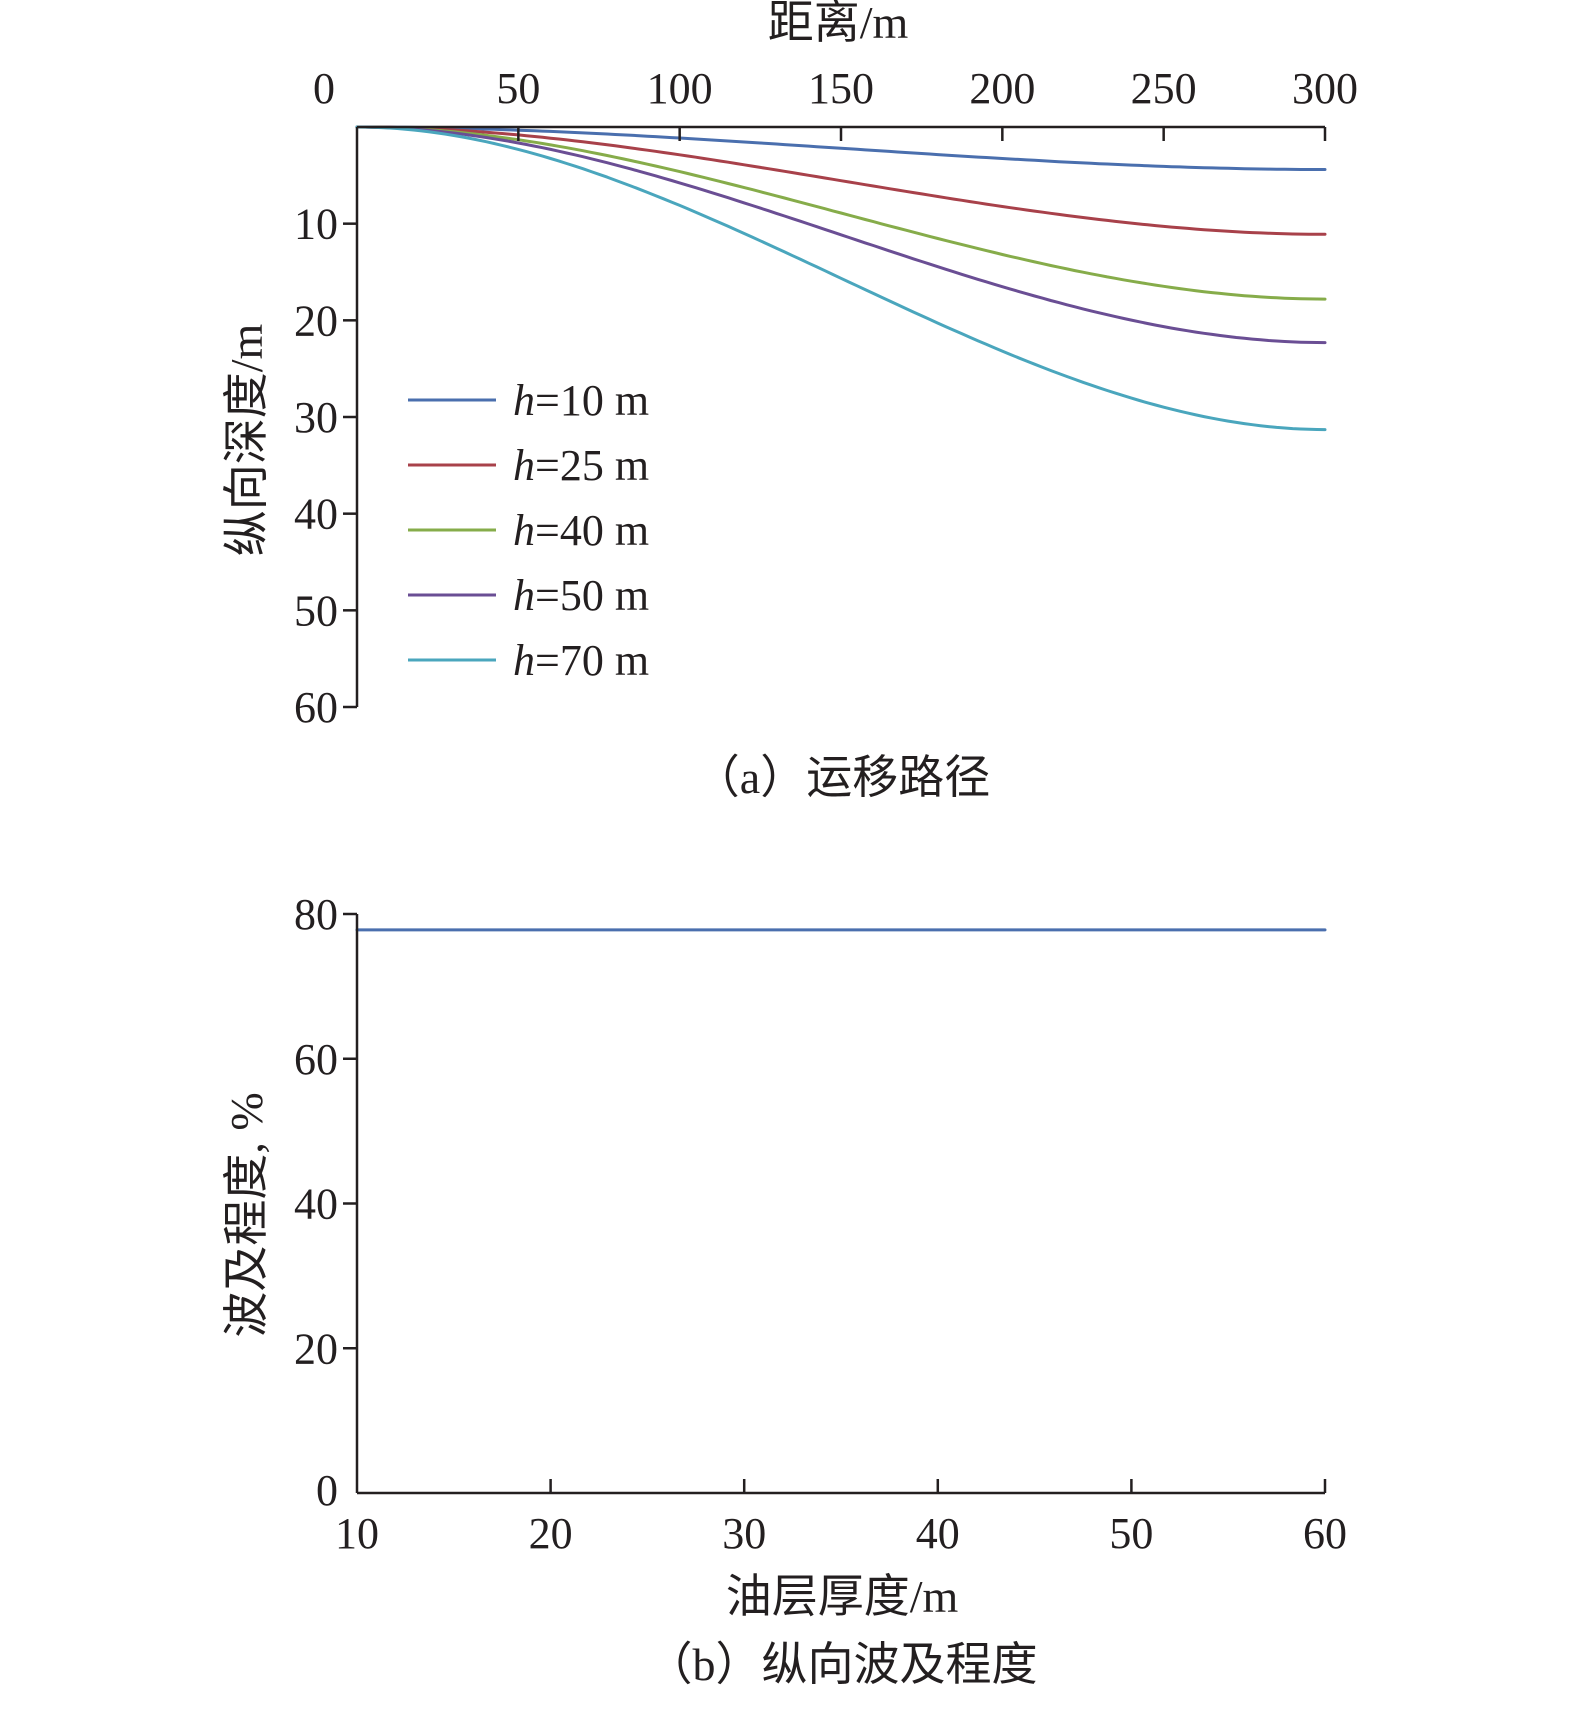 This screenshot has height=1727, width=1575. What do you see at coordinates (316, 610) in the screenshot?
I see `panel-a-y-tick-label: 50` at bounding box center [316, 610].